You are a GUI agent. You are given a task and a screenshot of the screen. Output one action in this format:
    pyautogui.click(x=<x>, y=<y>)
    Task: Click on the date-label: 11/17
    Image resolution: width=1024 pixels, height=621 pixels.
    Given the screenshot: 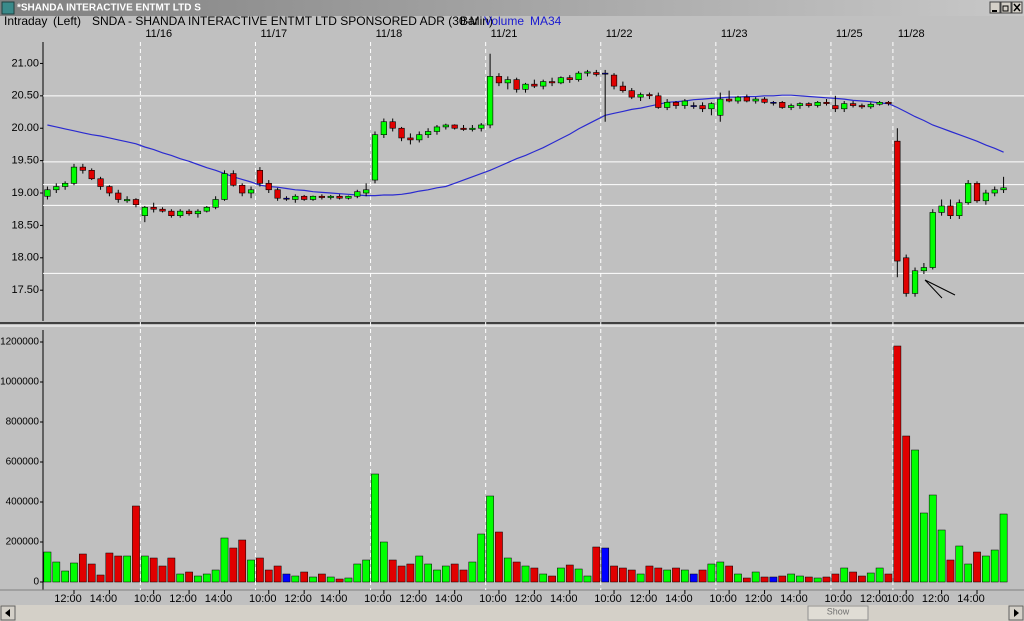 What is the action you would take?
    pyautogui.click(x=273, y=34)
    